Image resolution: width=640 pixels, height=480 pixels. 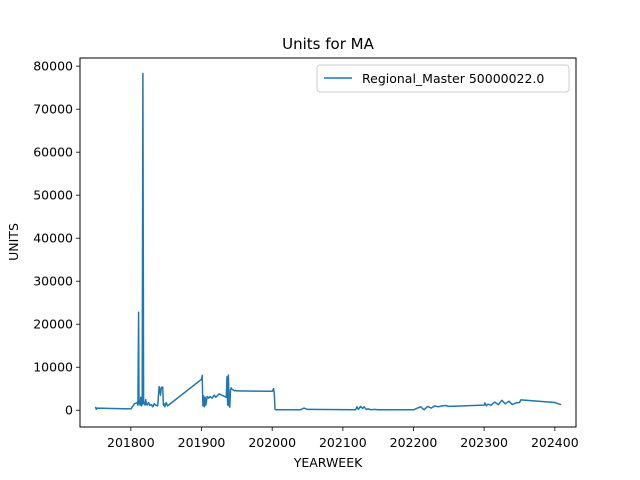 What do you see at coordinates (555, 442) in the screenshot?
I see `x-tick-label: 202400` at bounding box center [555, 442].